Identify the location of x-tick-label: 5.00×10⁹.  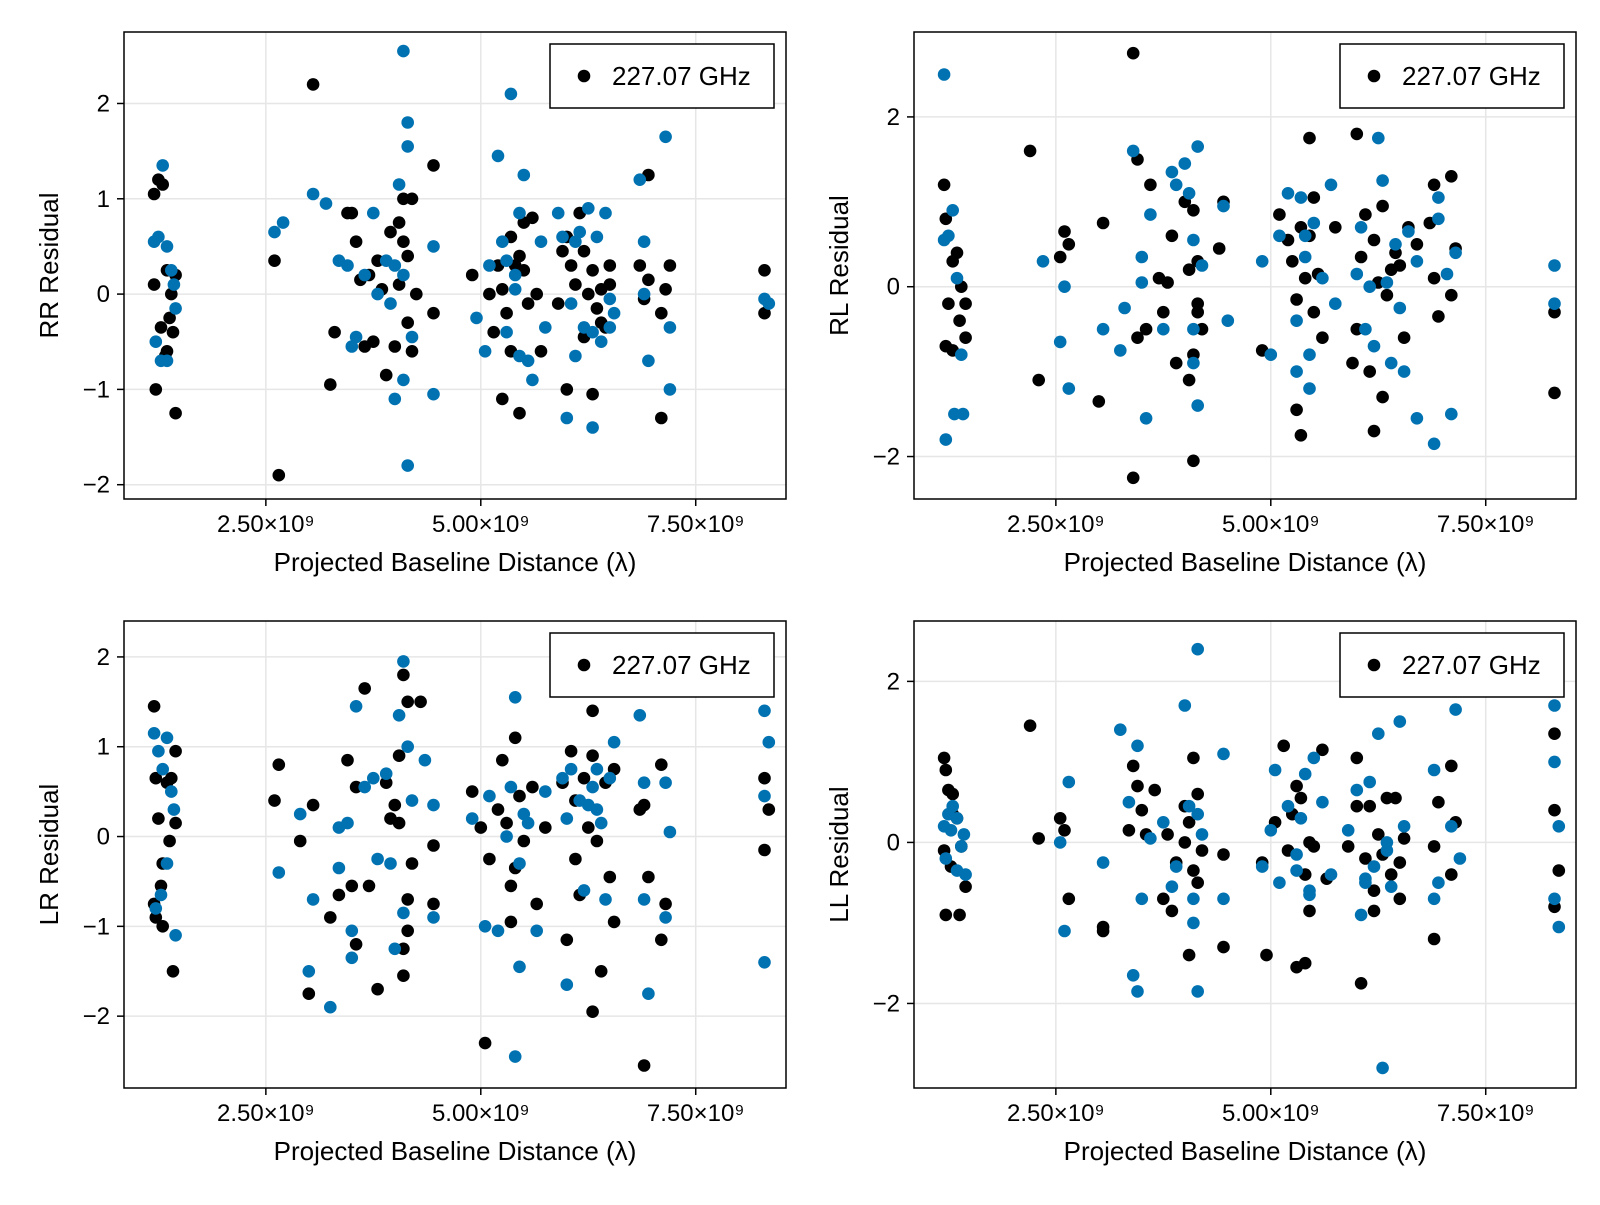
(481, 524).